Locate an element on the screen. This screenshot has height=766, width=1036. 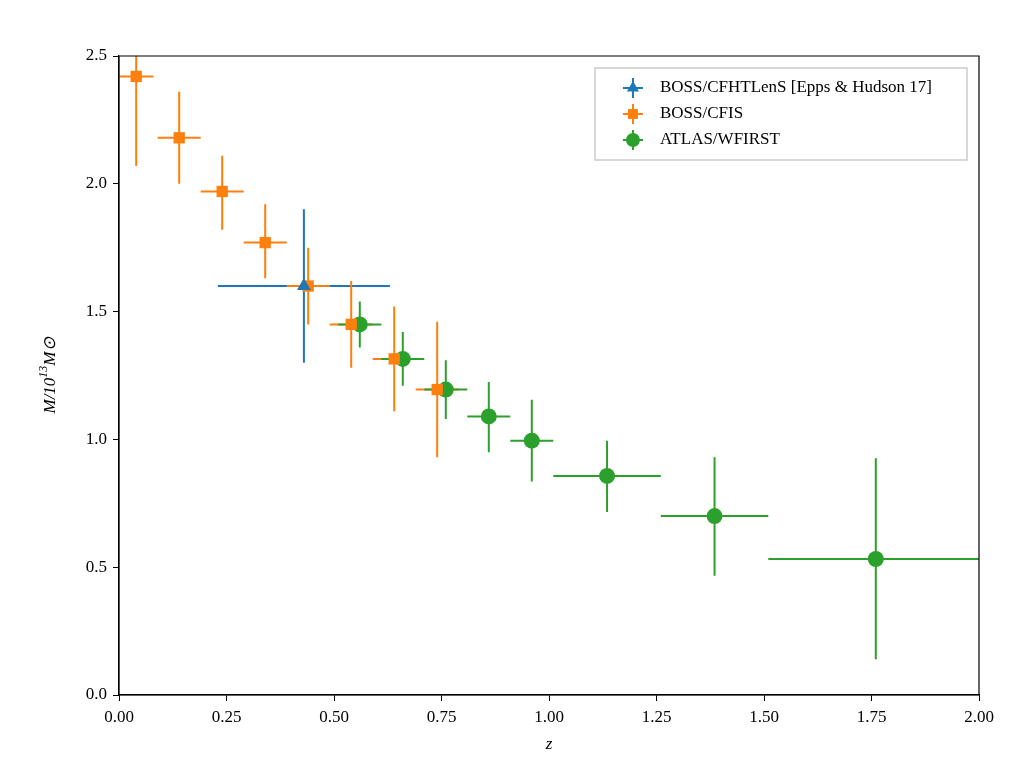
x-tick-label: 1.75 is located at coordinates (871, 716).